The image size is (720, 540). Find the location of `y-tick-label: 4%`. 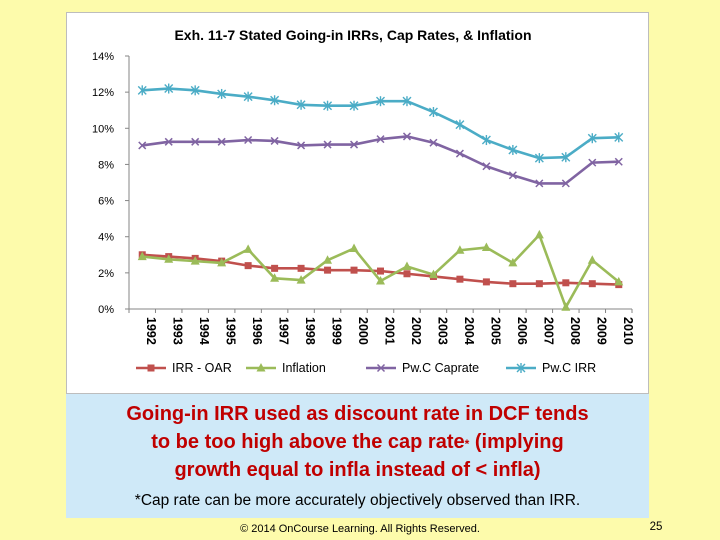

y-tick-label: 4% is located at coordinates (106, 238).